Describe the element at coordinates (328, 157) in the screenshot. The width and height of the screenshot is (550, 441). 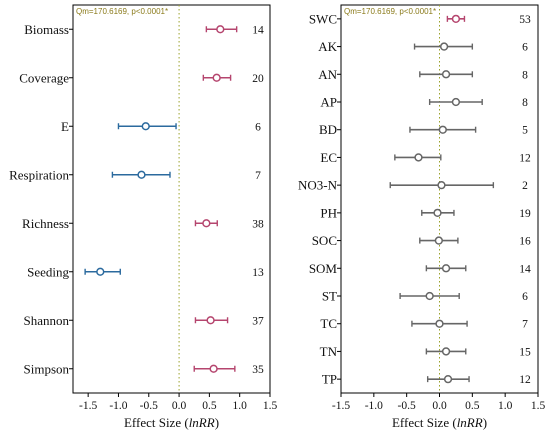
I see `chart-2-category-label: EC` at that location.